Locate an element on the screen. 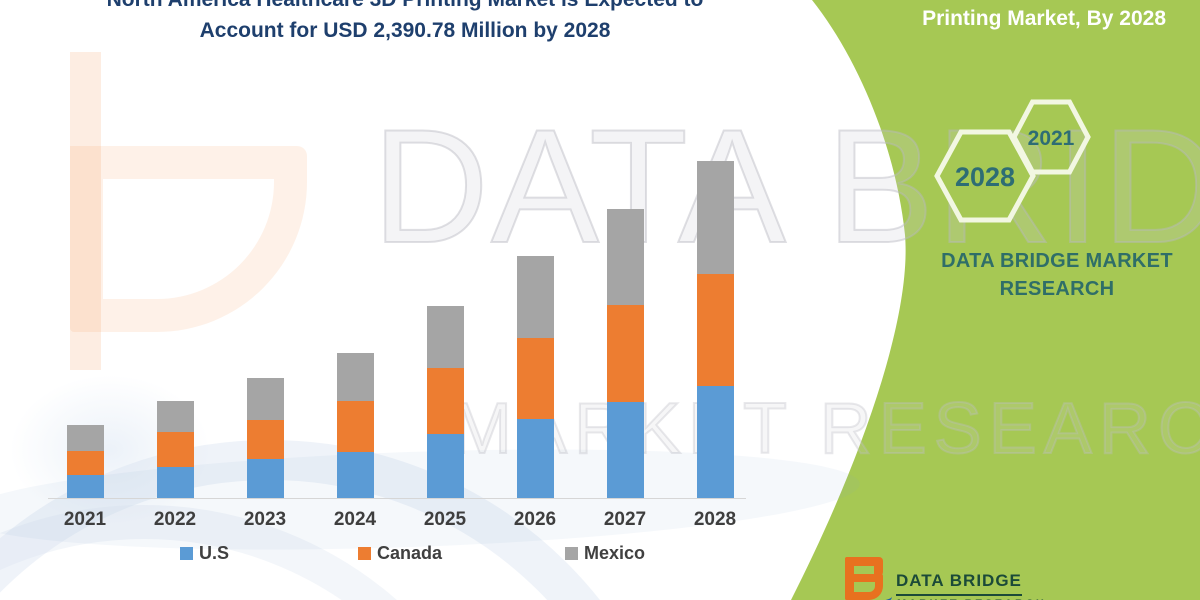  stacked-bar-2028 is located at coordinates (715, 329).